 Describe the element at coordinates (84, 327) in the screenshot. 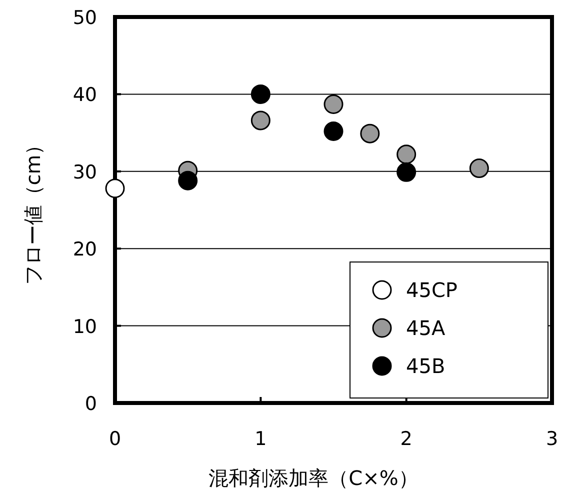

I see `y-tick-label: 10` at that location.